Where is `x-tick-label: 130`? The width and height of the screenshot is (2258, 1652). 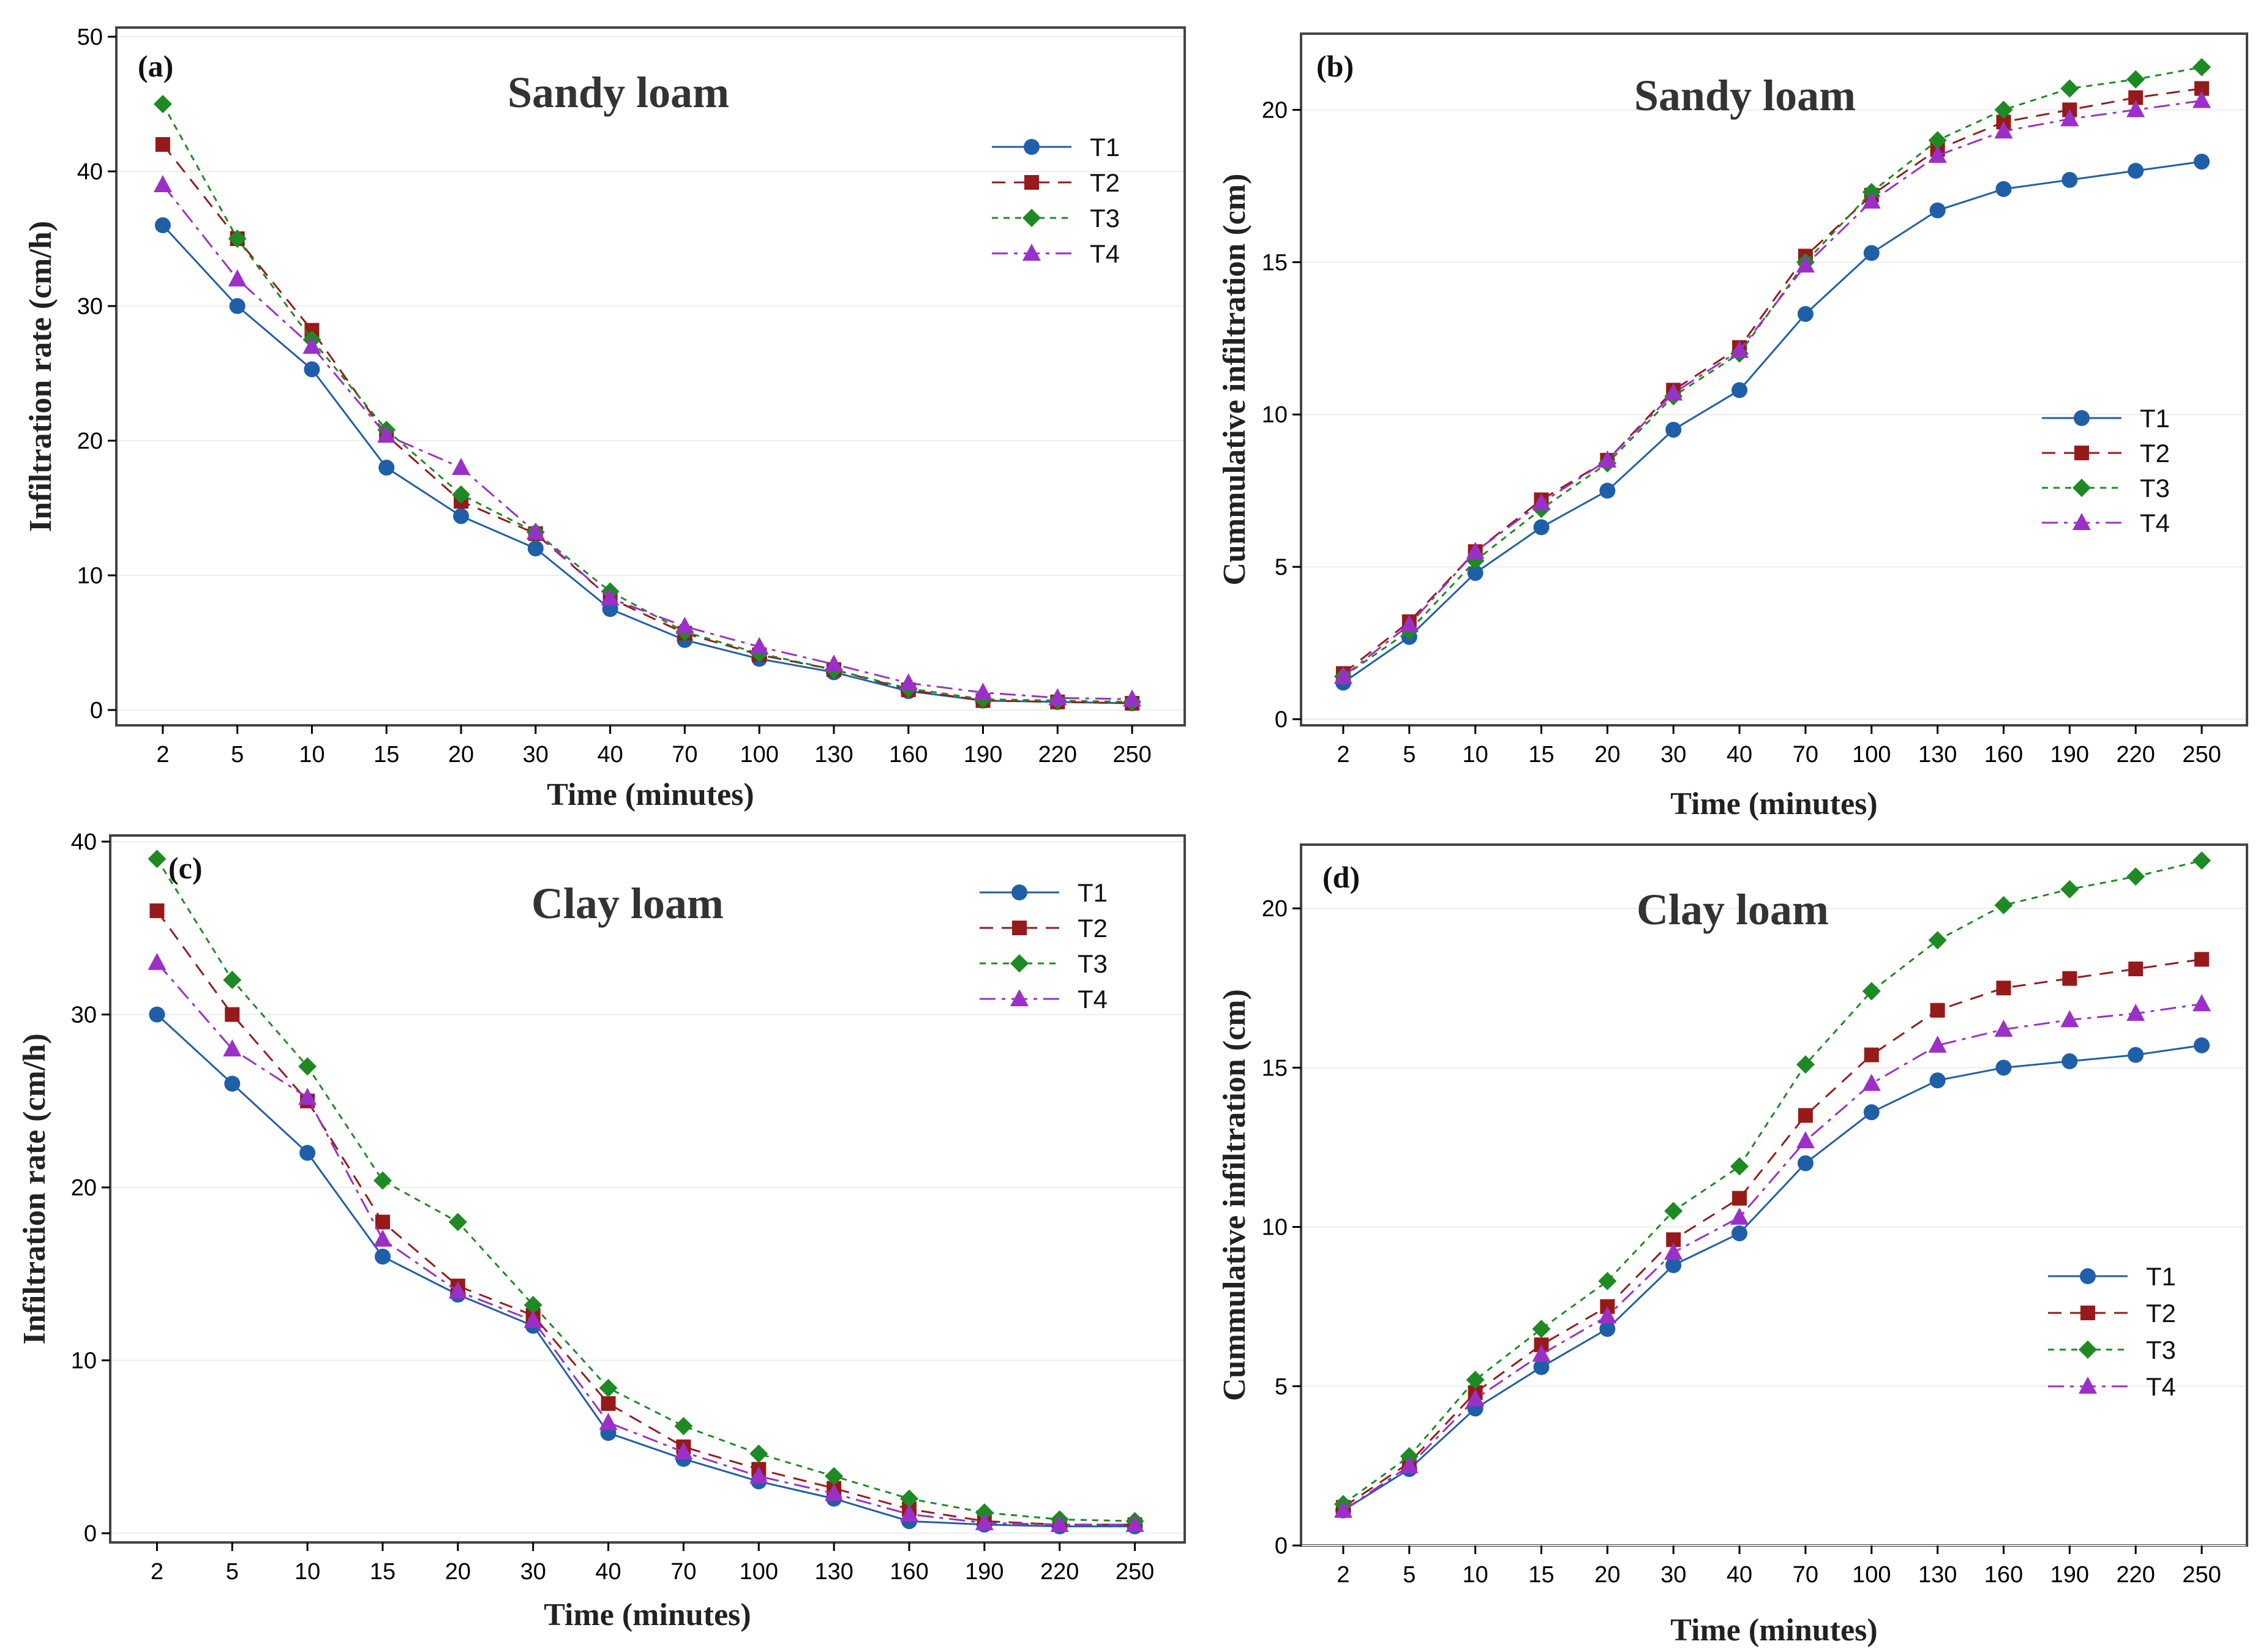 x-tick-label: 130 is located at coordinates (833, 1572).